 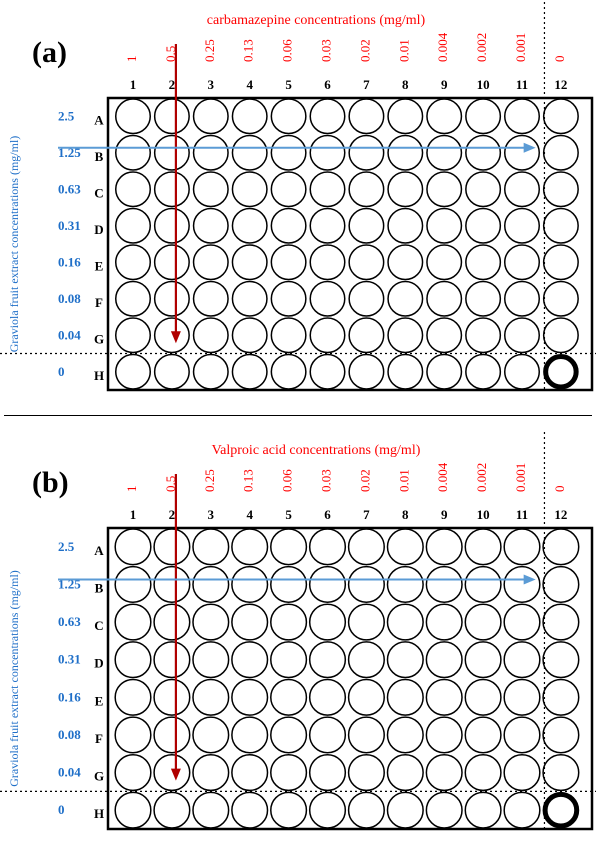 What do you see at coordinates (61, 371) in the screenshot?
I see `graviola-concentration-label: 0` at bounding box center [61, 371].